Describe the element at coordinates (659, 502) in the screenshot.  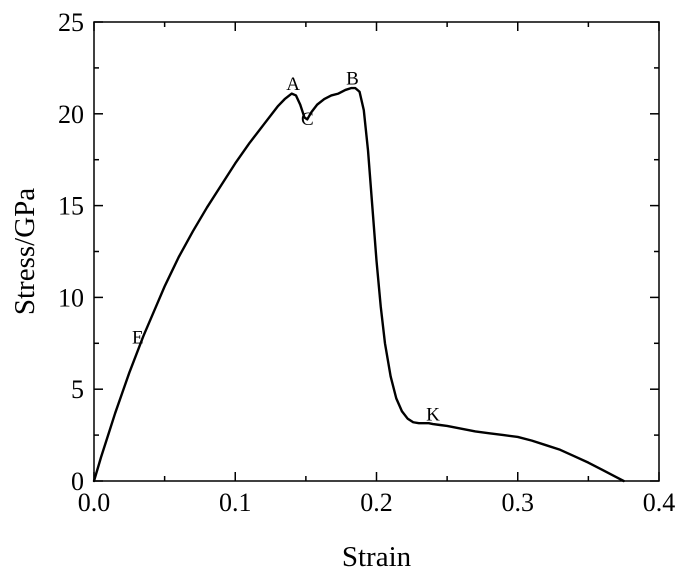
I see `x-tick-label: 0.4` at that location.